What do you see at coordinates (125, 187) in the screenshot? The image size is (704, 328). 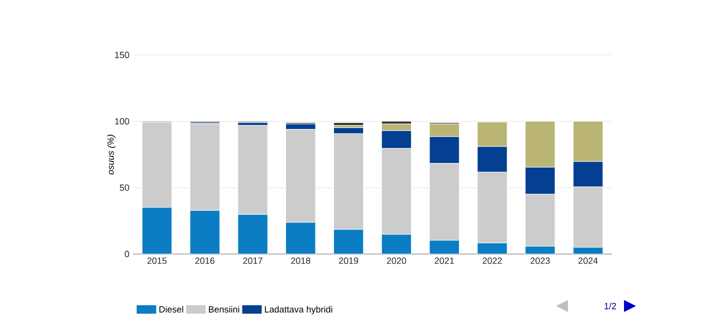 I see `y-tick-label: 50` at bounding box center [125, 187].